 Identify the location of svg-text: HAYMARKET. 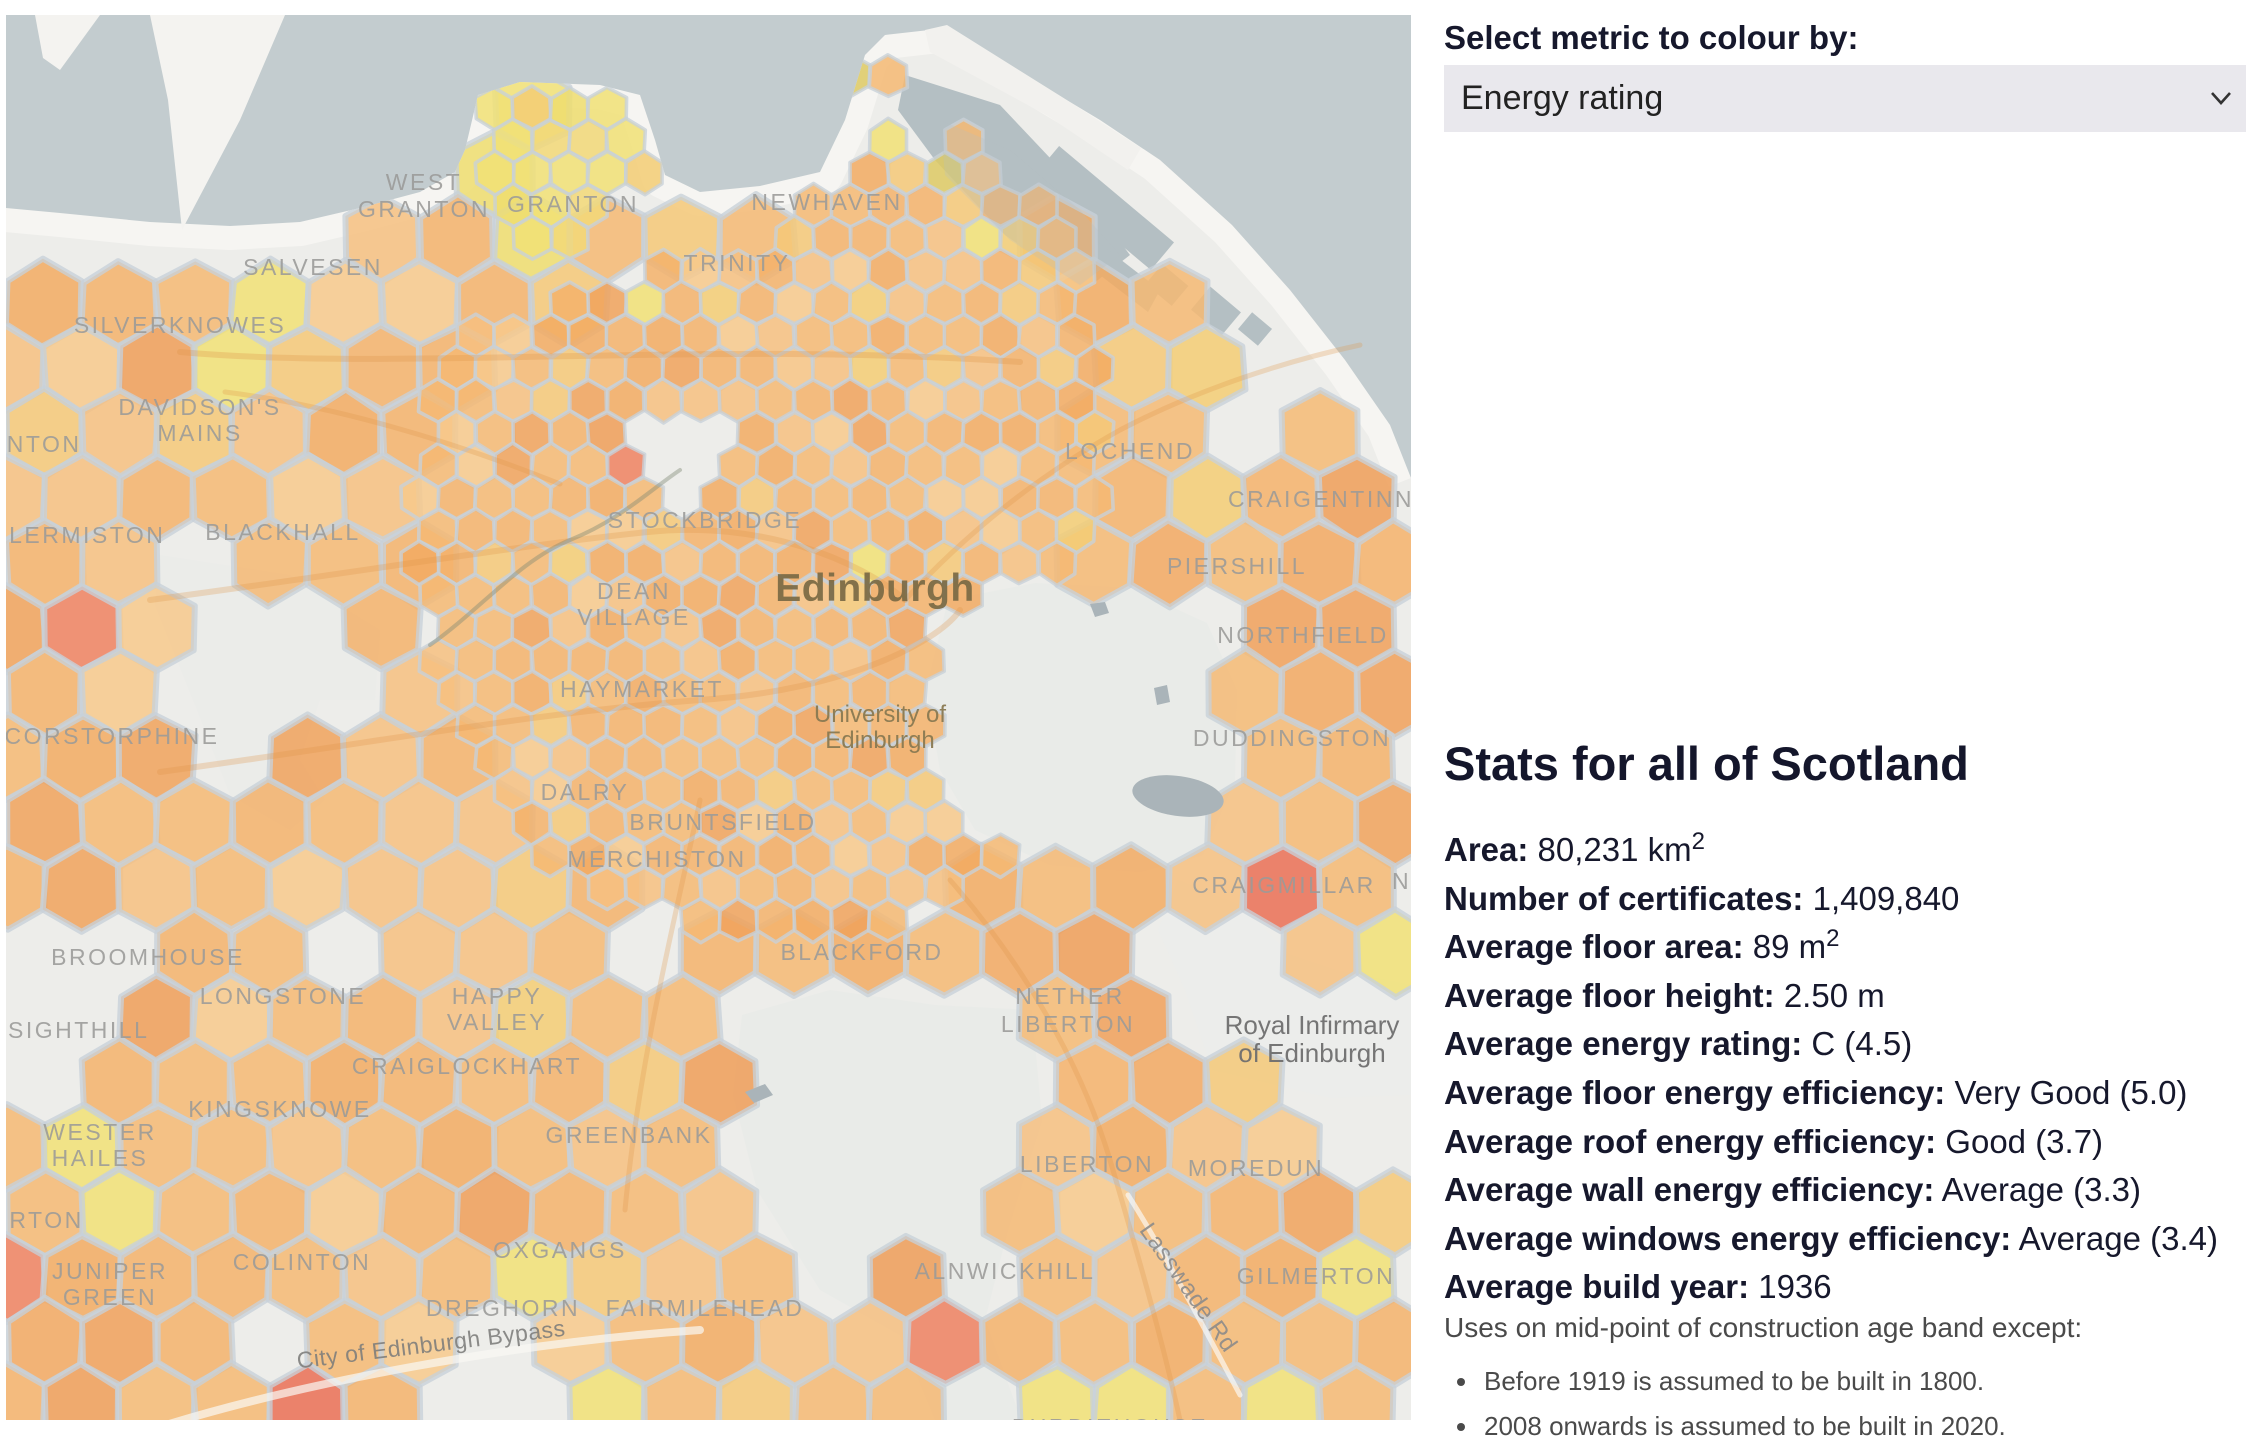
(642, 689).